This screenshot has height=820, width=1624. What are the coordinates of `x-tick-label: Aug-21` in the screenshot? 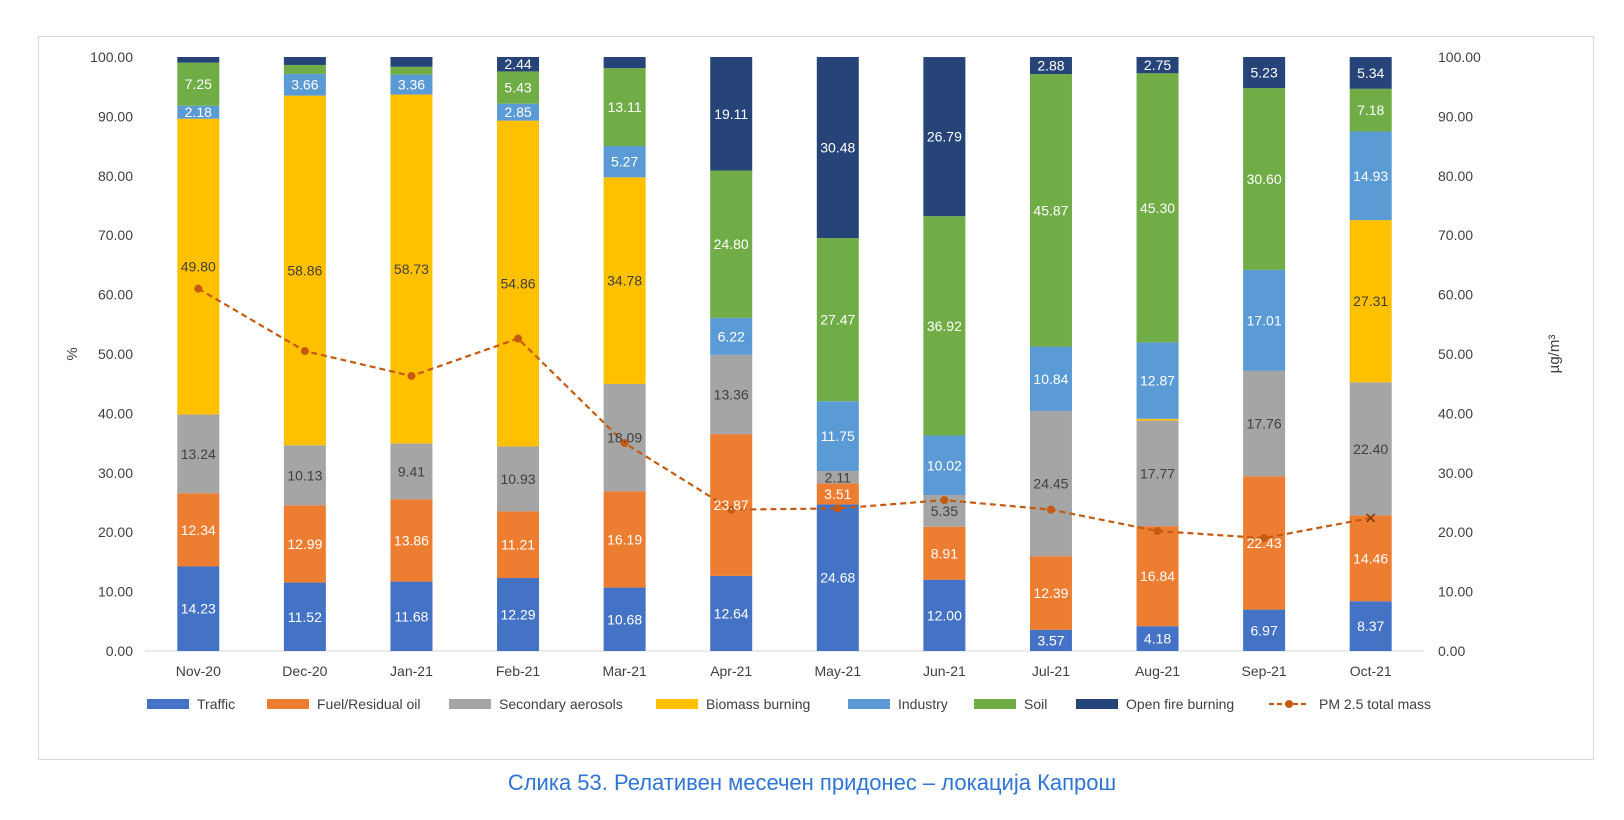 It's located at (1157, 671).